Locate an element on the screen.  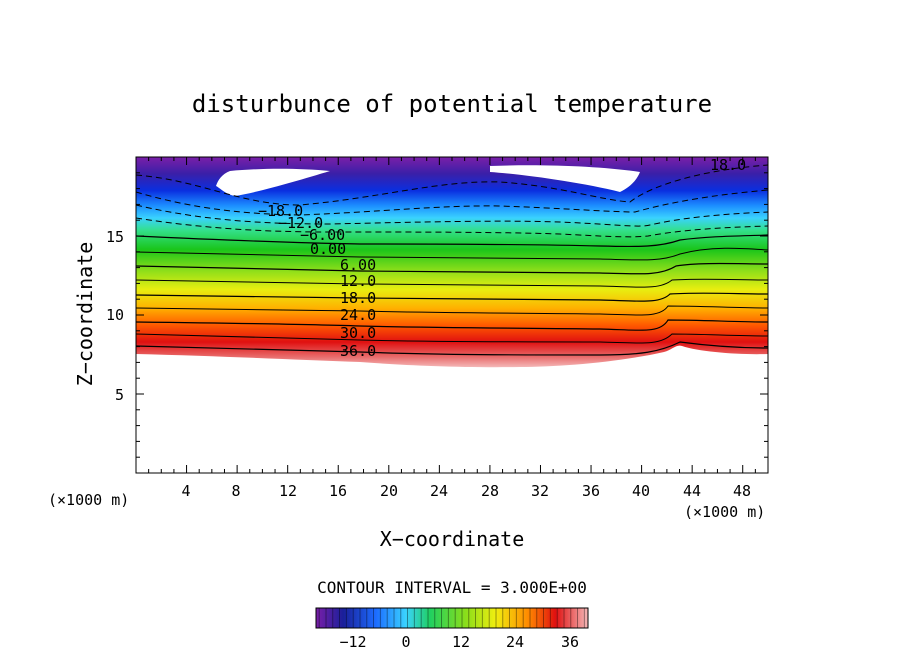
contour-label: −12.0 is located at coordinates (300, 223).